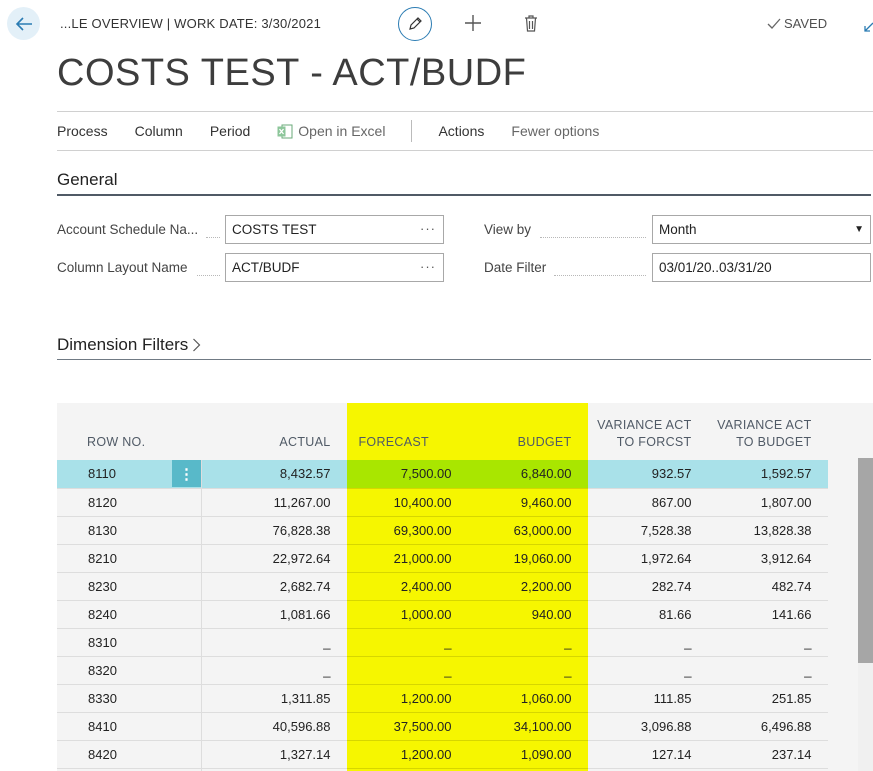  Describe the element at coordinates (527, 558) in the screenshot. I see `cell-budget: 19,060.00` at that location.